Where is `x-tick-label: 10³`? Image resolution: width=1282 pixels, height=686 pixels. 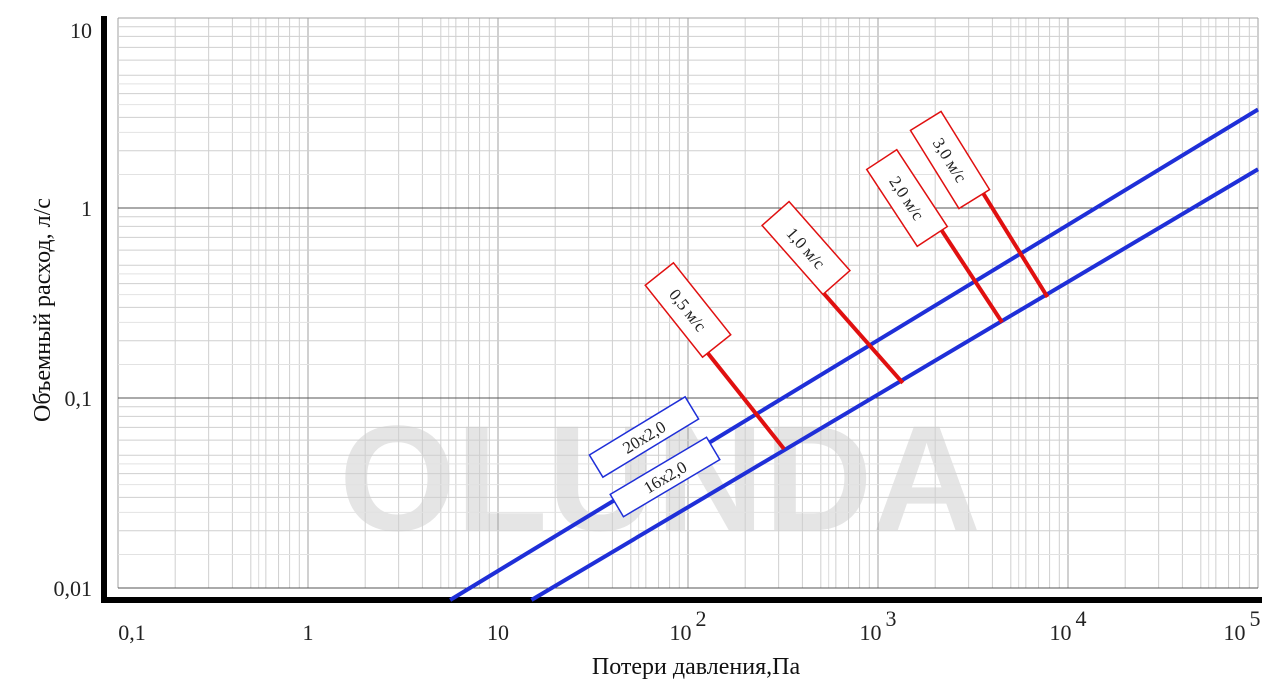 x-tick-label: 10³ is located at coordinates (878, 625).